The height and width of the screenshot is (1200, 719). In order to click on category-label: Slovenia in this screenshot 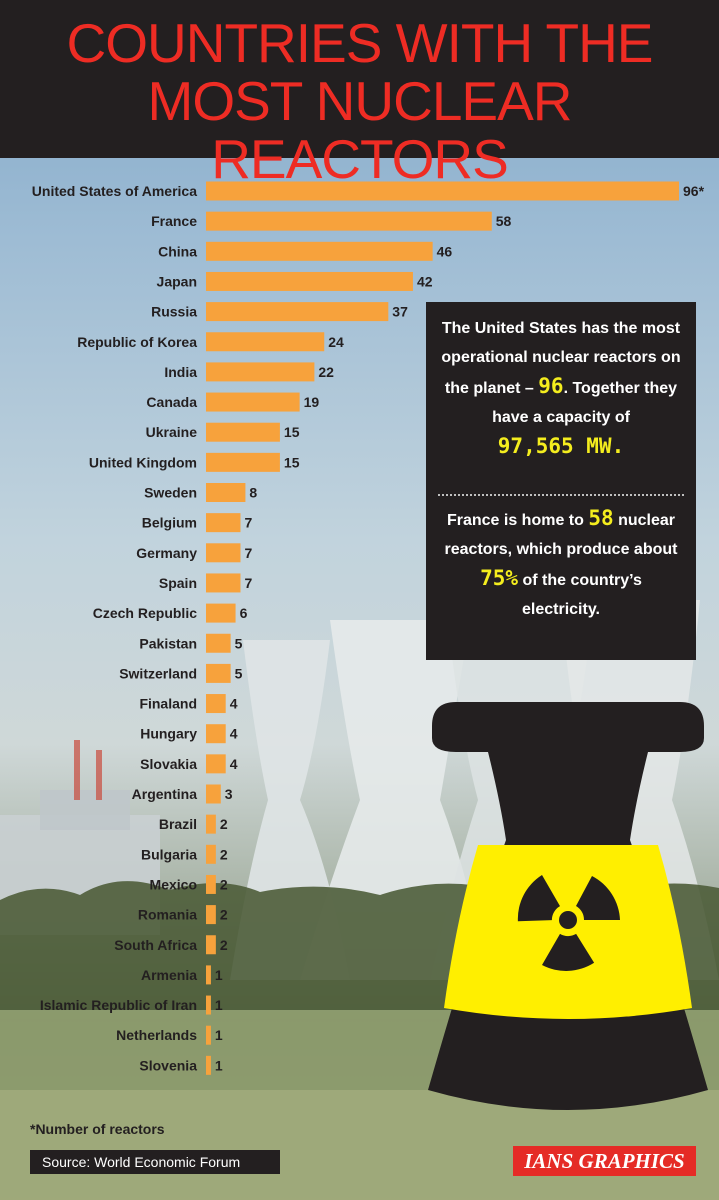, I will do `click(168, 1065)`.